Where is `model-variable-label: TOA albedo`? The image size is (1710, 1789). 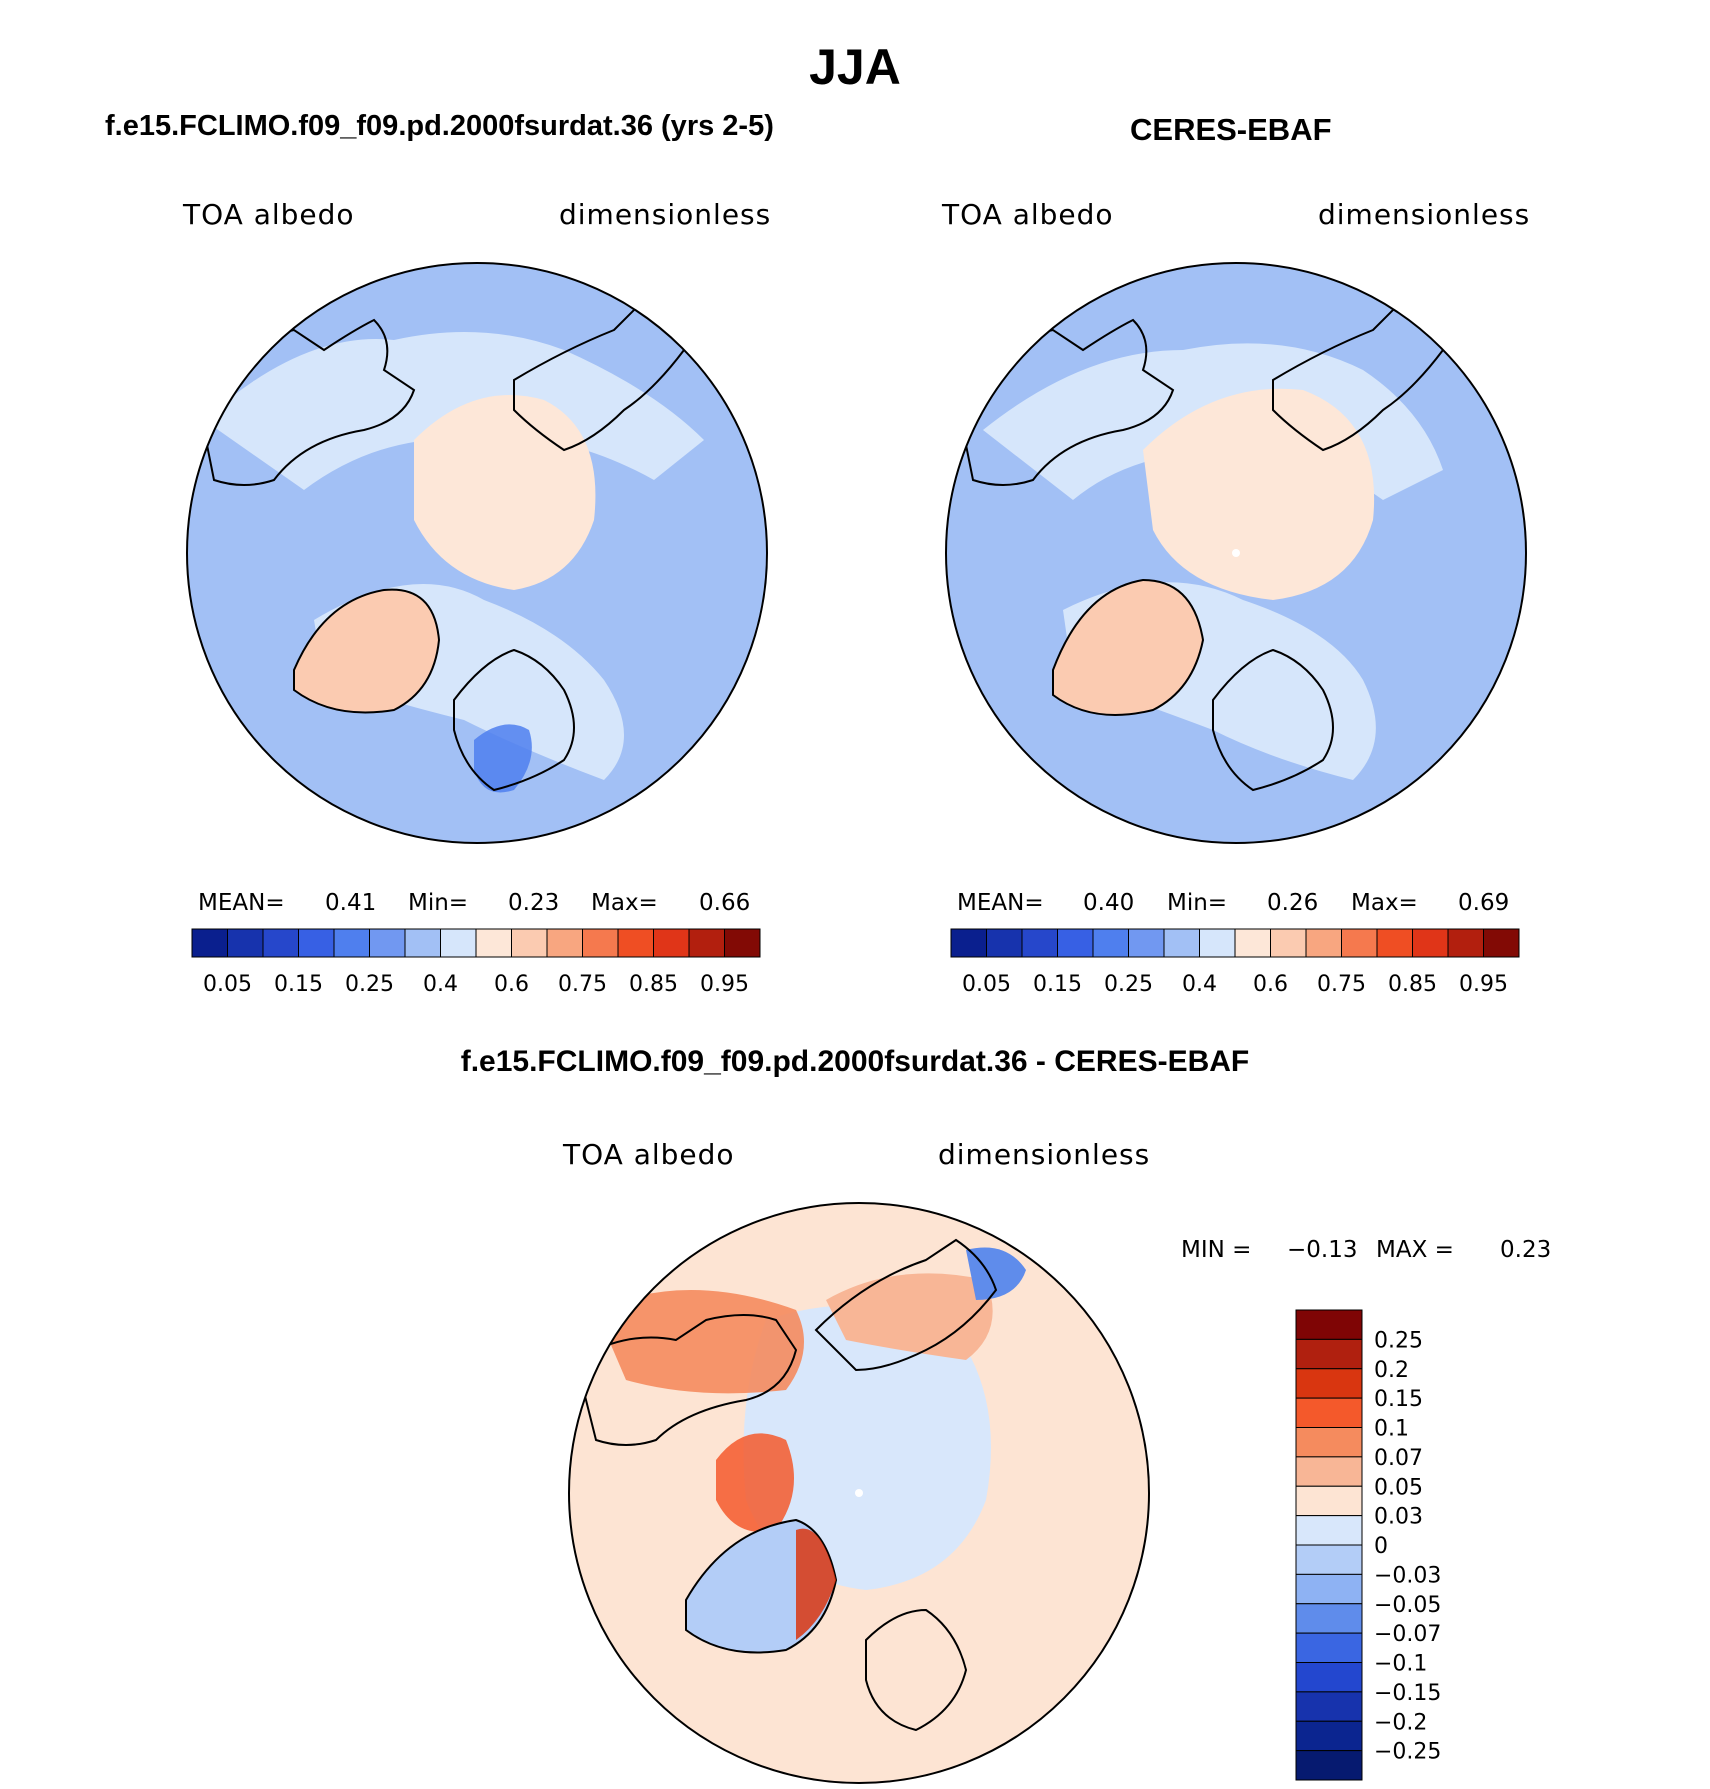 model-variable-label: TOA albedo is located at coordinates (269, 214).